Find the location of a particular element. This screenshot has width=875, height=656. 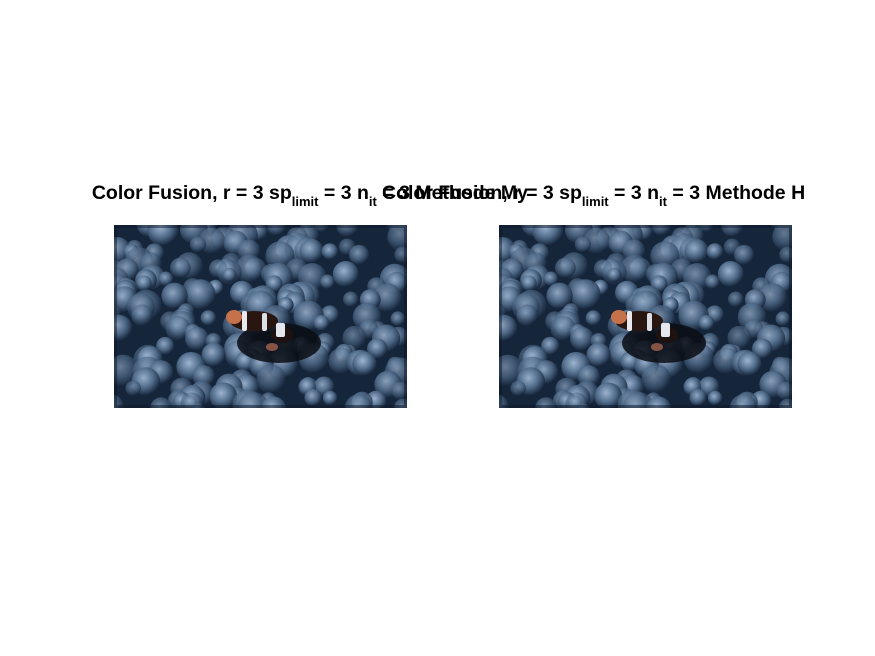

title-suffix: = 3 Methode My is located at coordinates (452, 193).